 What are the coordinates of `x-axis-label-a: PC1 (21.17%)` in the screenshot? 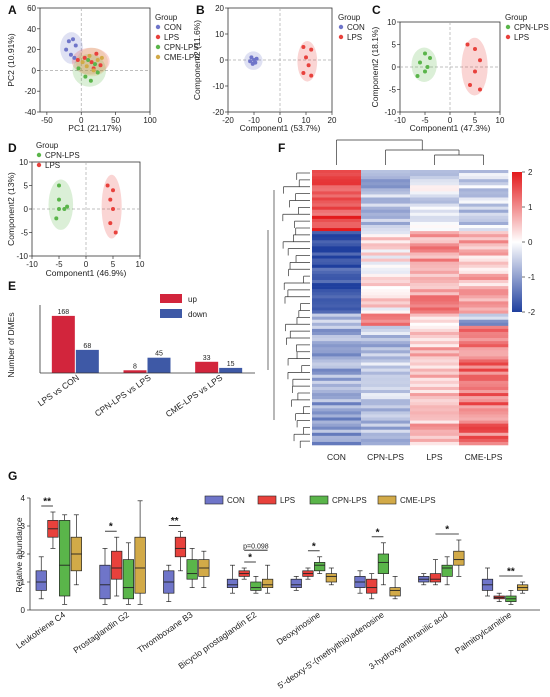 It's located at (95, 128).